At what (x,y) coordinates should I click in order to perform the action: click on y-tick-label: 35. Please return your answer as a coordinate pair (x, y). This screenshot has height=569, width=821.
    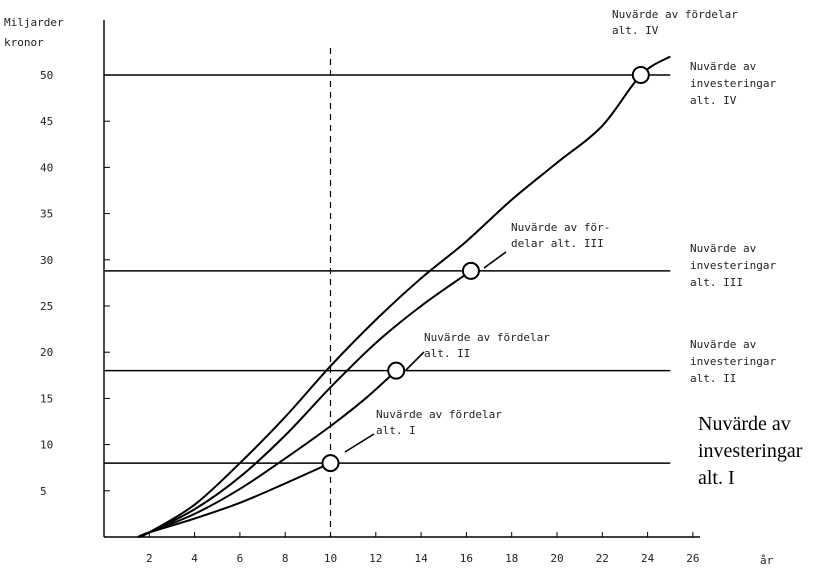
    Looking at the image, I should click on (46, 214).